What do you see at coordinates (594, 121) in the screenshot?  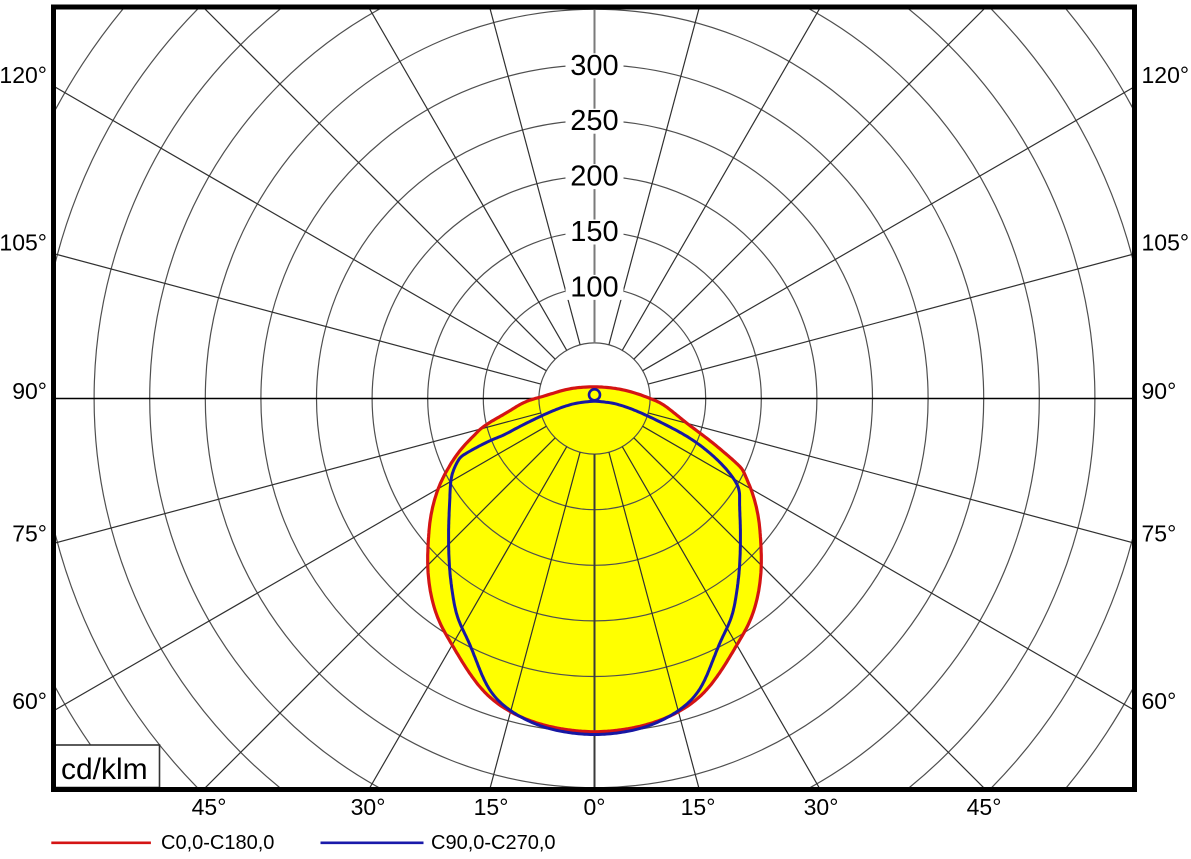 I see `svg-text: 250` at bounding box center [594, 121].